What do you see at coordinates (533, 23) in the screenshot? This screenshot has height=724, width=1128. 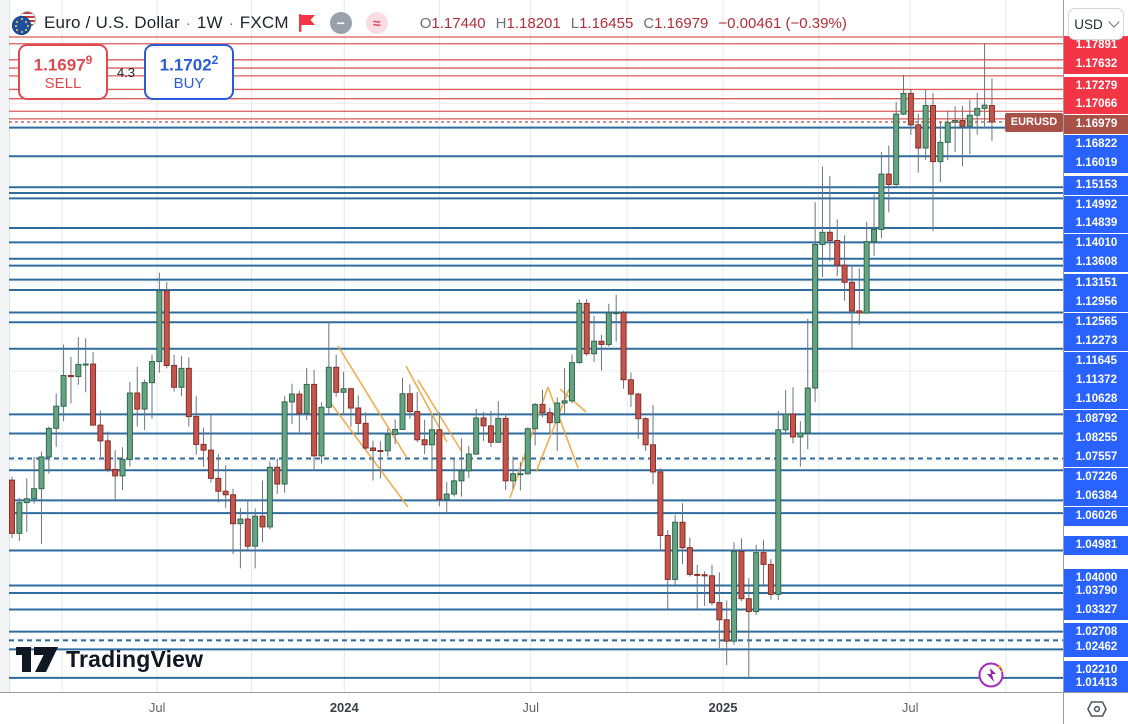 I see `high-value: 1.18201` at bounding box center [533, 23].